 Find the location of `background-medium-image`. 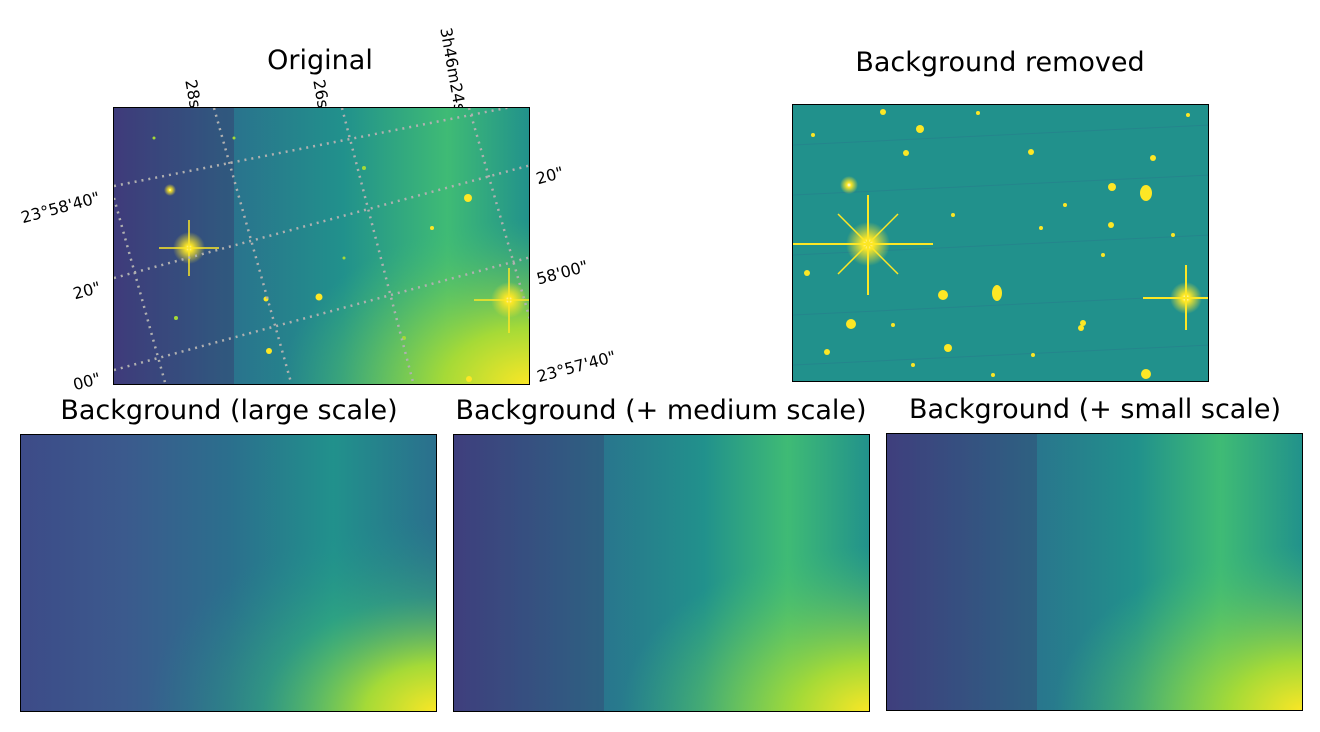

background-medium-image is located at coordinates (661, 573).